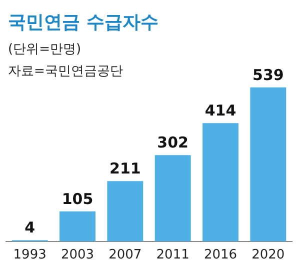  I want to click on x-tick-label: 1993, so click(29, 255).